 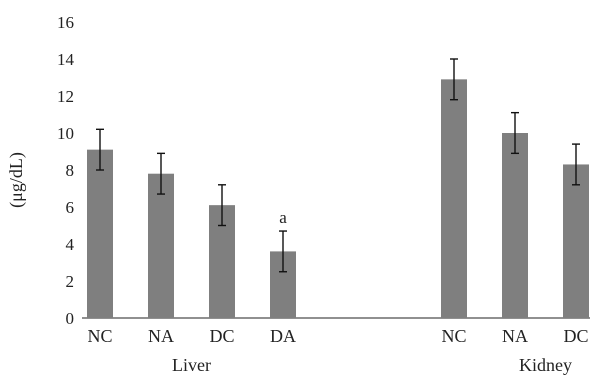 I want to click on significance-annotation: a, so click(x=283, y=217).